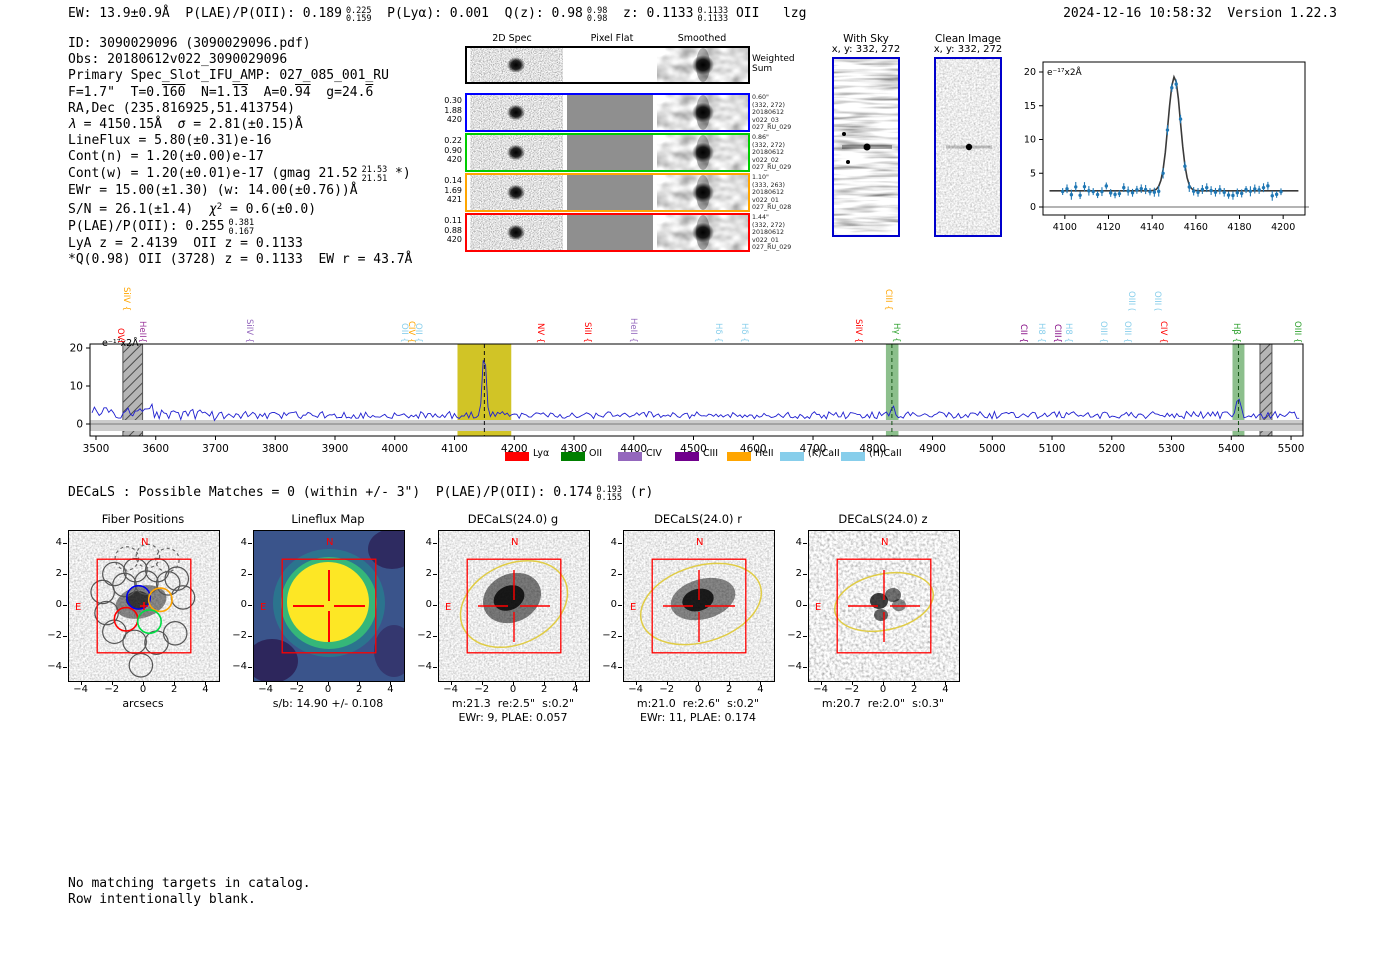 This screenshot has height=953, width=1400. Describe the element at coordinates (454, 199) in the screenshot. I see `spec2d-left-label: 421` at that location.